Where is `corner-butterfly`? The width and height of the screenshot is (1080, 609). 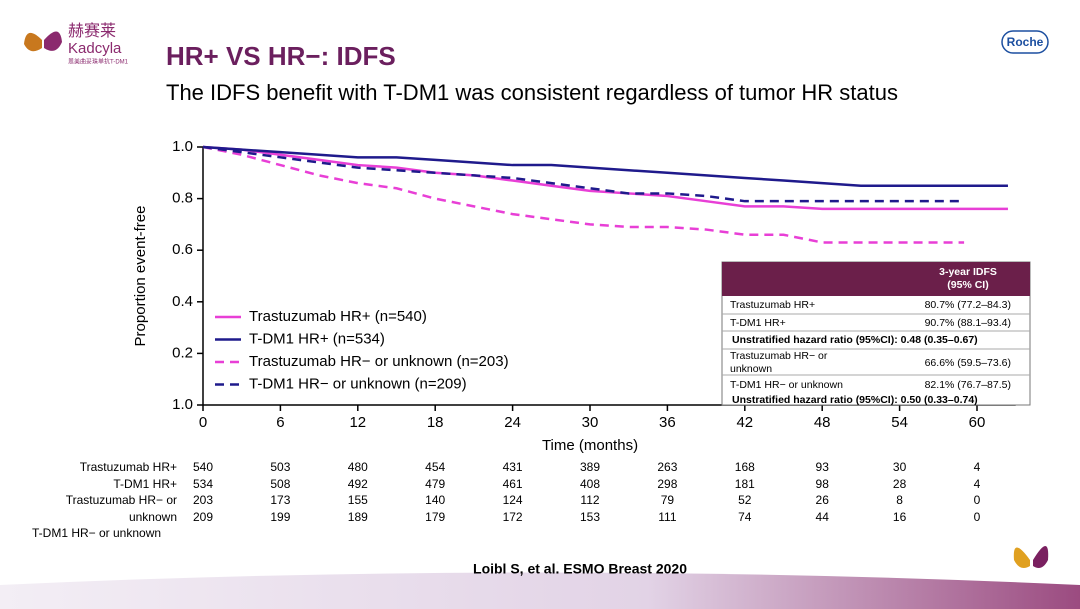
corner-butterfly is located at coordinates (1031, 557).